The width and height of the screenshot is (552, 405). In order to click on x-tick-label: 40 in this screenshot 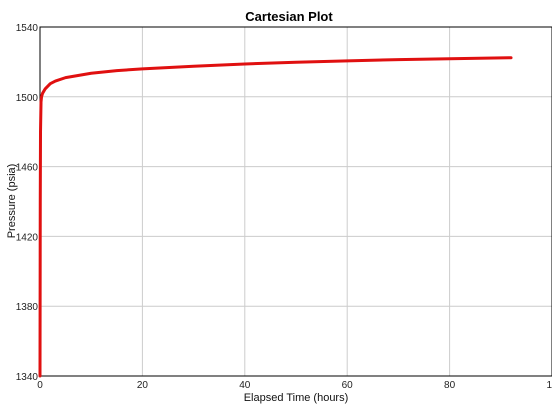, I will do `click(245, 385)`.